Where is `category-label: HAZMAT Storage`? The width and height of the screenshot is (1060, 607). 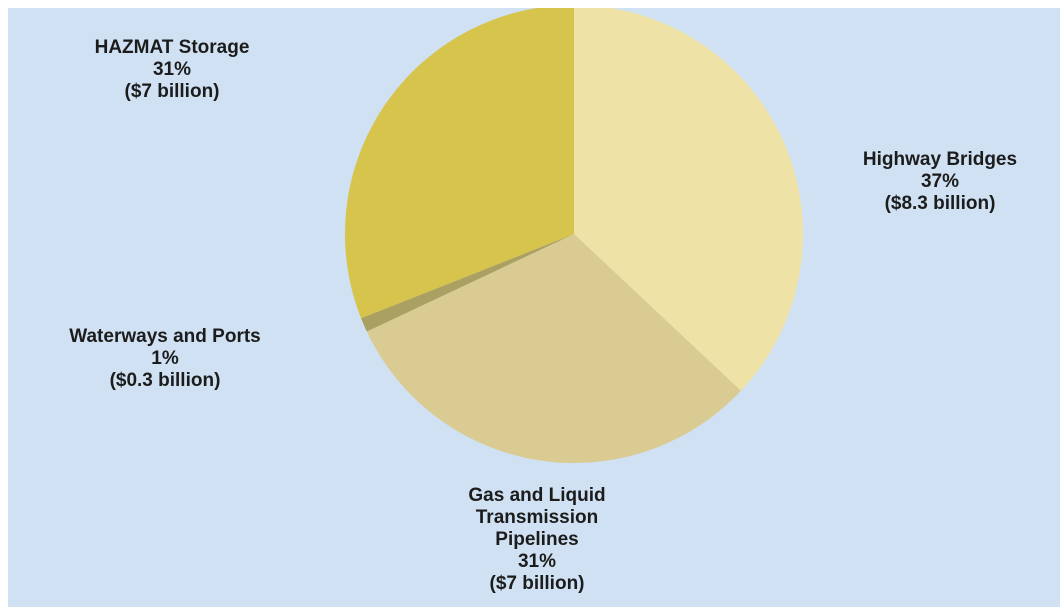
category-label: HAZMAT Storage is located at coordinates (172, 47).